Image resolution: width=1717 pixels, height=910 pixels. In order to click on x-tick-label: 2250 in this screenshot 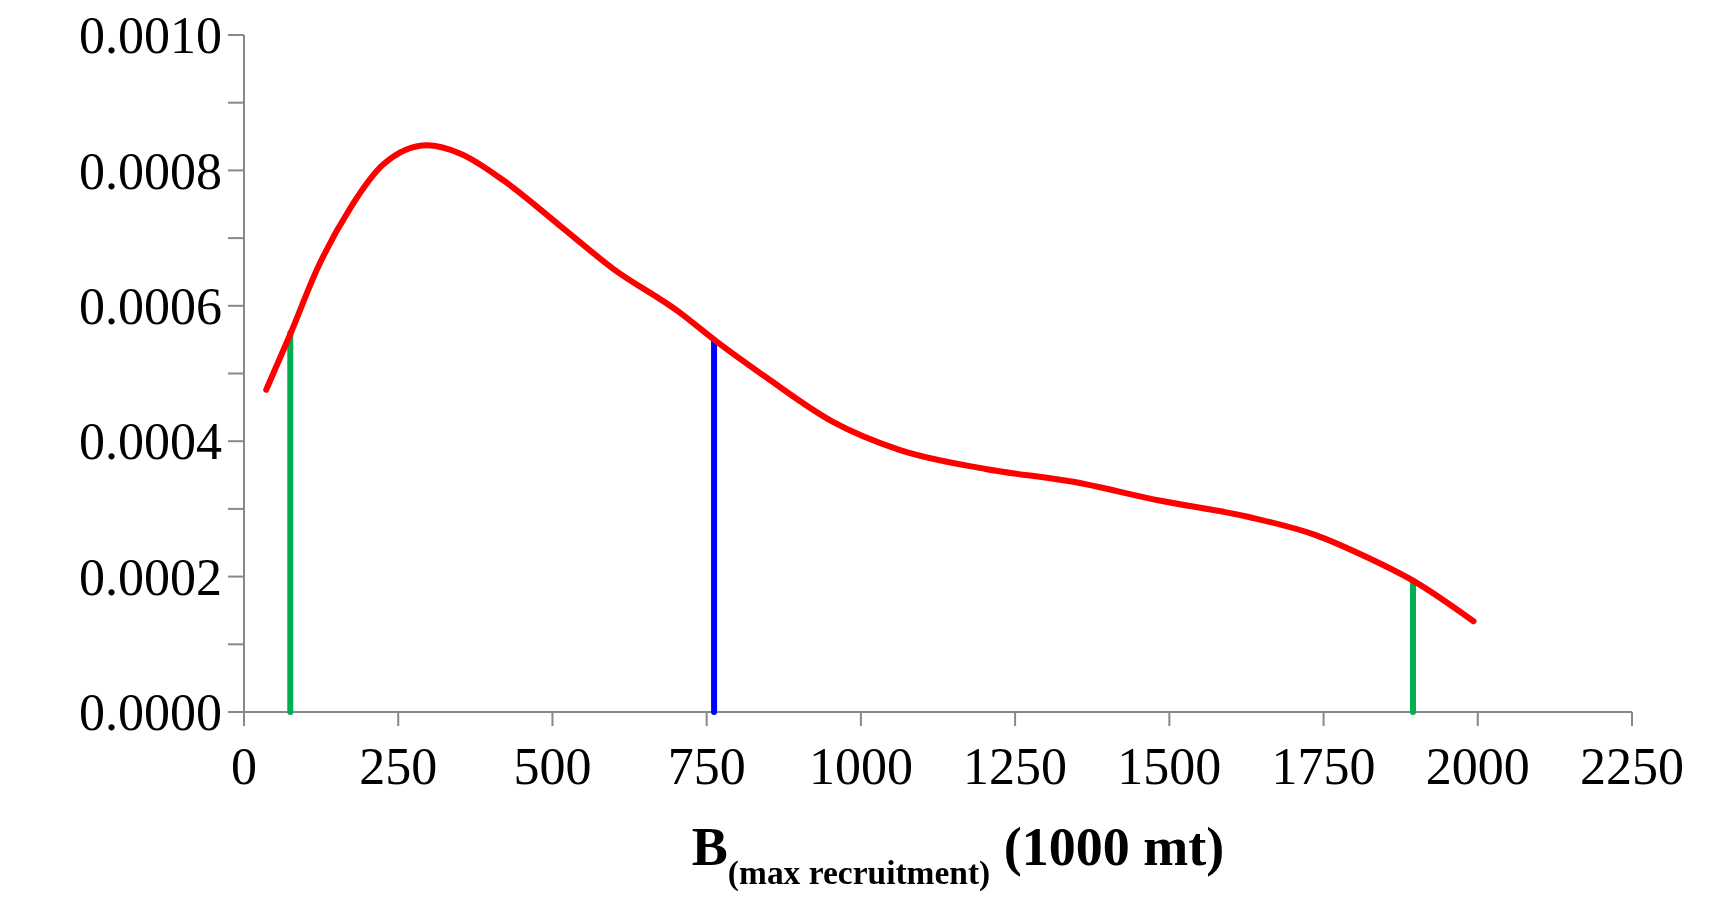, I will do `click(1632, 766)`.